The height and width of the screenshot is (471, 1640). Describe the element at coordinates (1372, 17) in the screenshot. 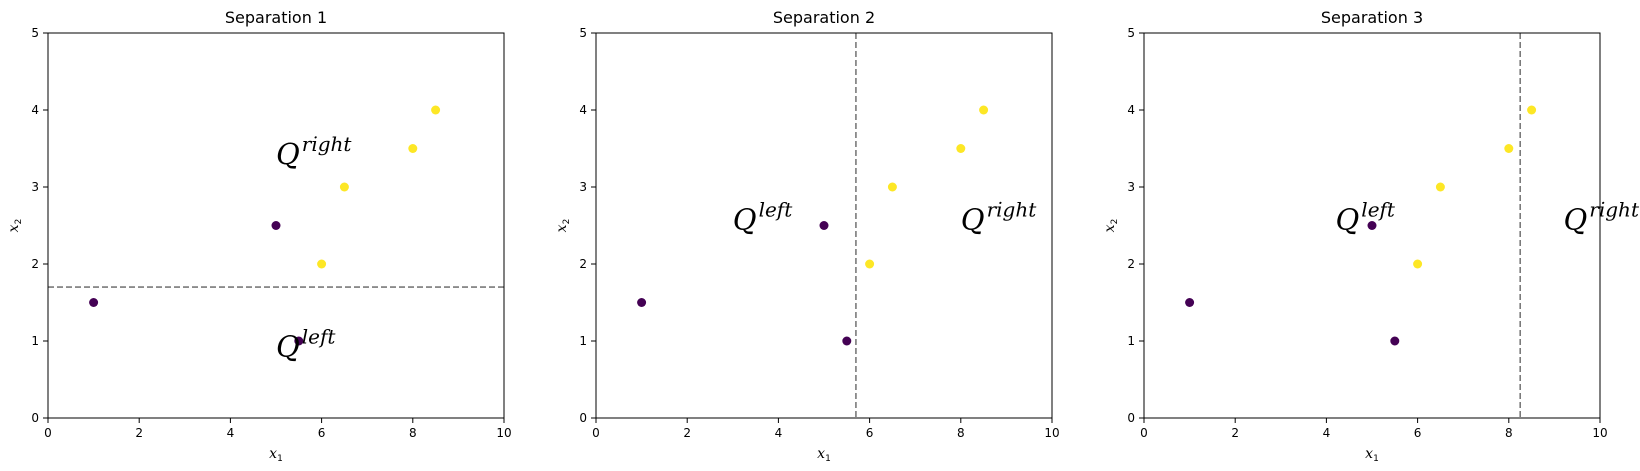

I see `subplot-title: Separation 3` at that location.